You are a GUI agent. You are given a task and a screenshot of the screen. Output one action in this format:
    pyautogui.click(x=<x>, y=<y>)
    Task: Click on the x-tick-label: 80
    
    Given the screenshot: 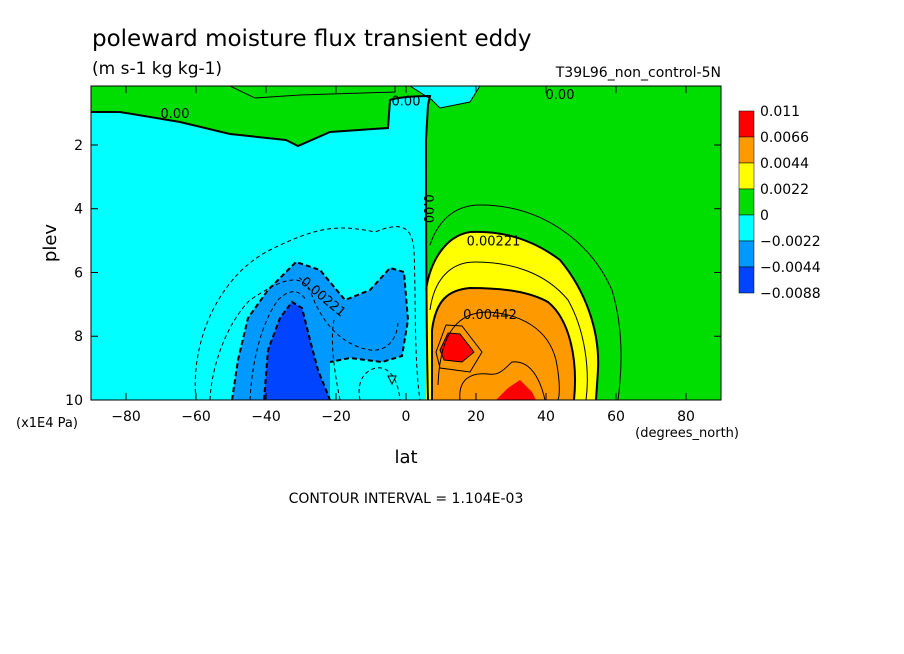 What is the action you would take?
    pyautogui.click(x=686, y=417)
    